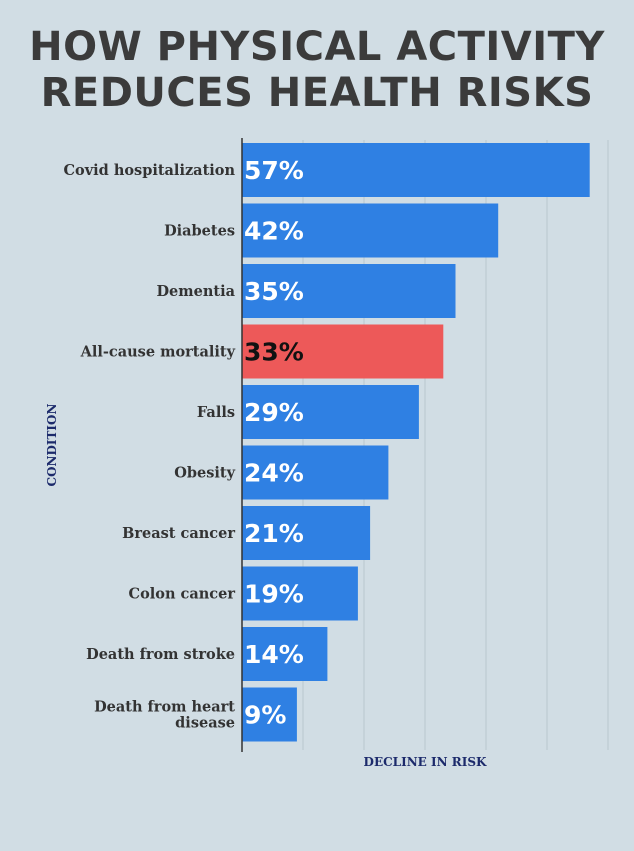  Describe the element at coordinates (164, 715) in the screenshot. I see `category-label: Death from heart disease` at that location.